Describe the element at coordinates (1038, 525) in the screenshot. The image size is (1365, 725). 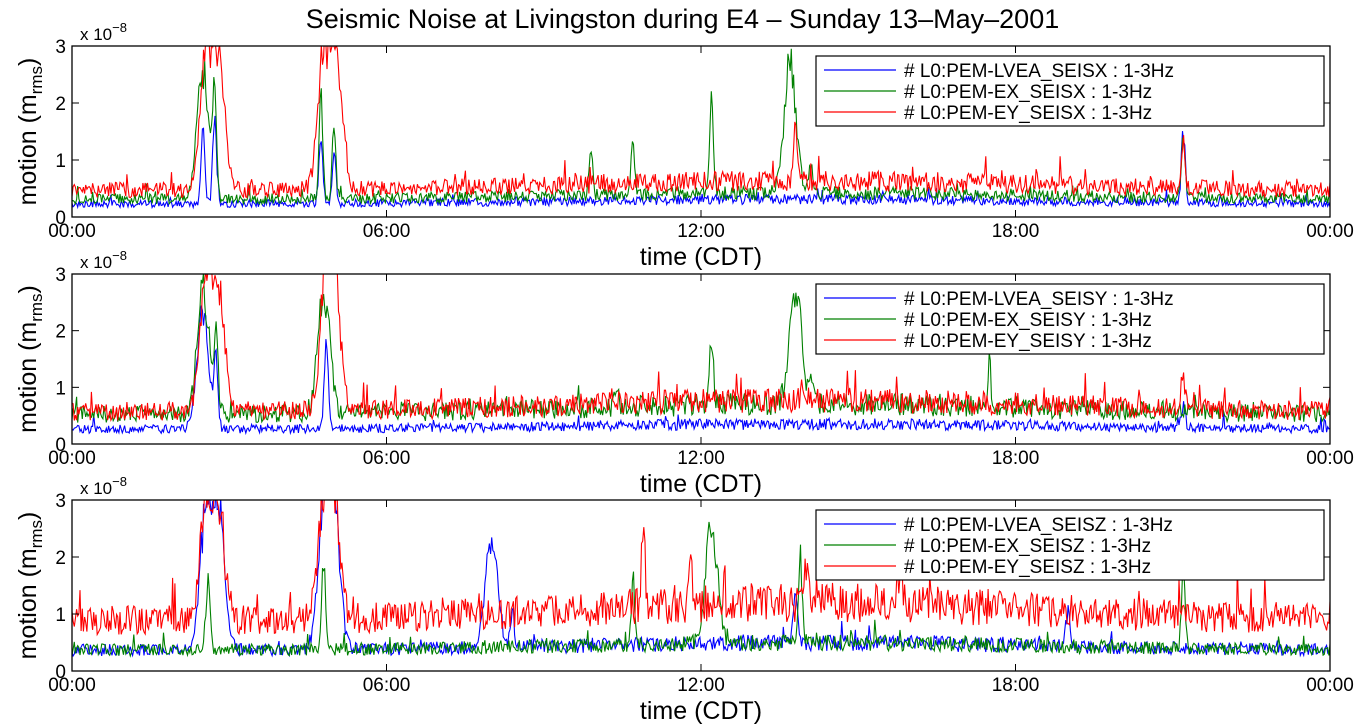
I see `legend-label: # L0:PEM-LVEA_SEISZ : 1-3Hz` at that location.